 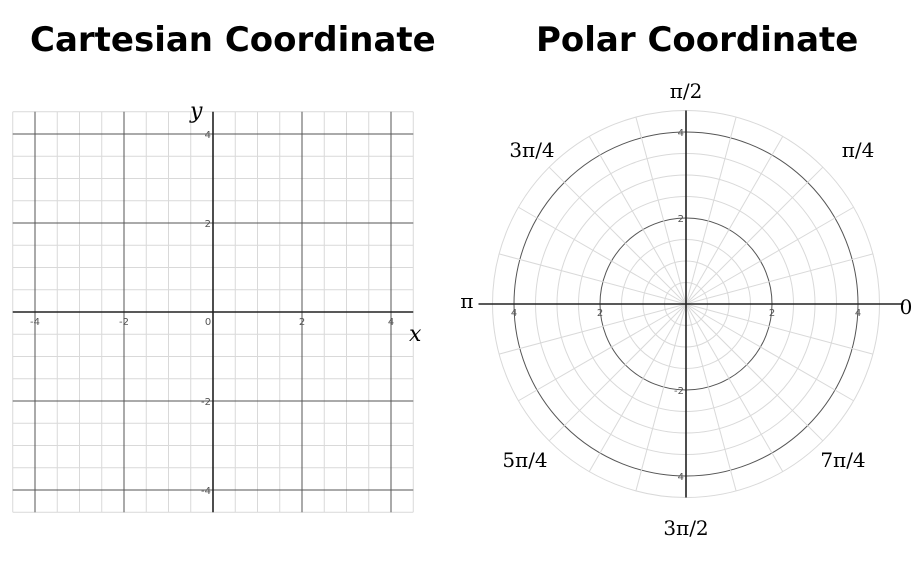 I want to click on polar-tick-label-up: 4, so click(x=681, y=133).